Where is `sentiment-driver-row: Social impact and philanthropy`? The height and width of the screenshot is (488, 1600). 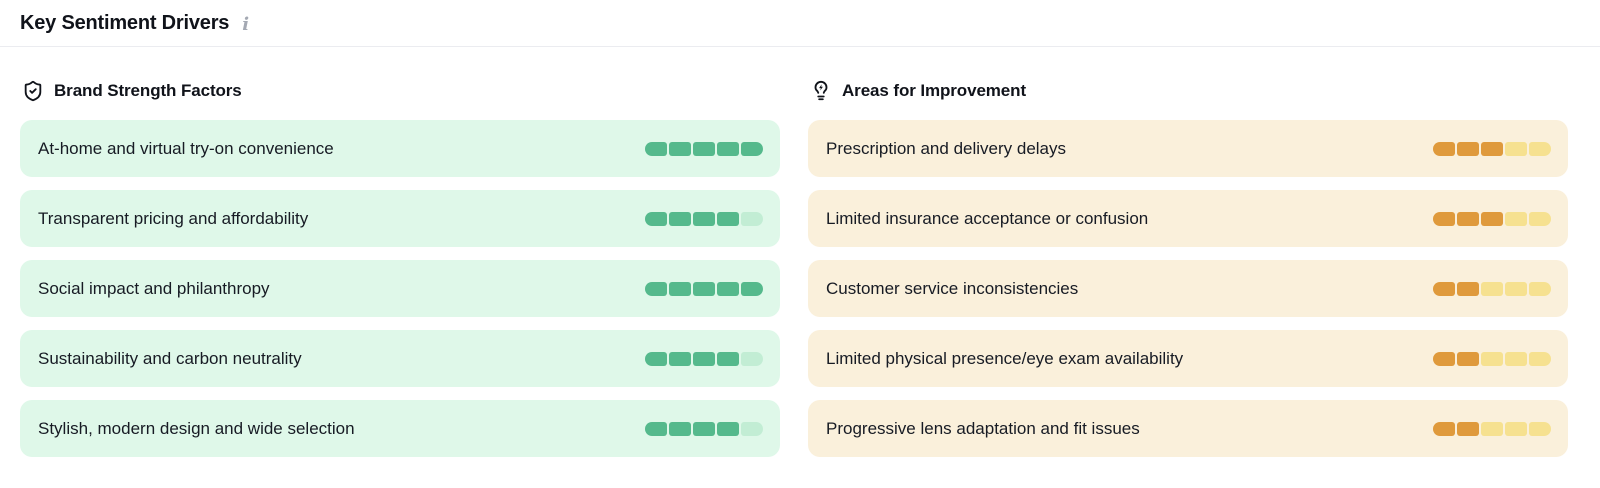
sentiment-driver-row: Social impact and philanthropy is located at coordinates (400, 288).